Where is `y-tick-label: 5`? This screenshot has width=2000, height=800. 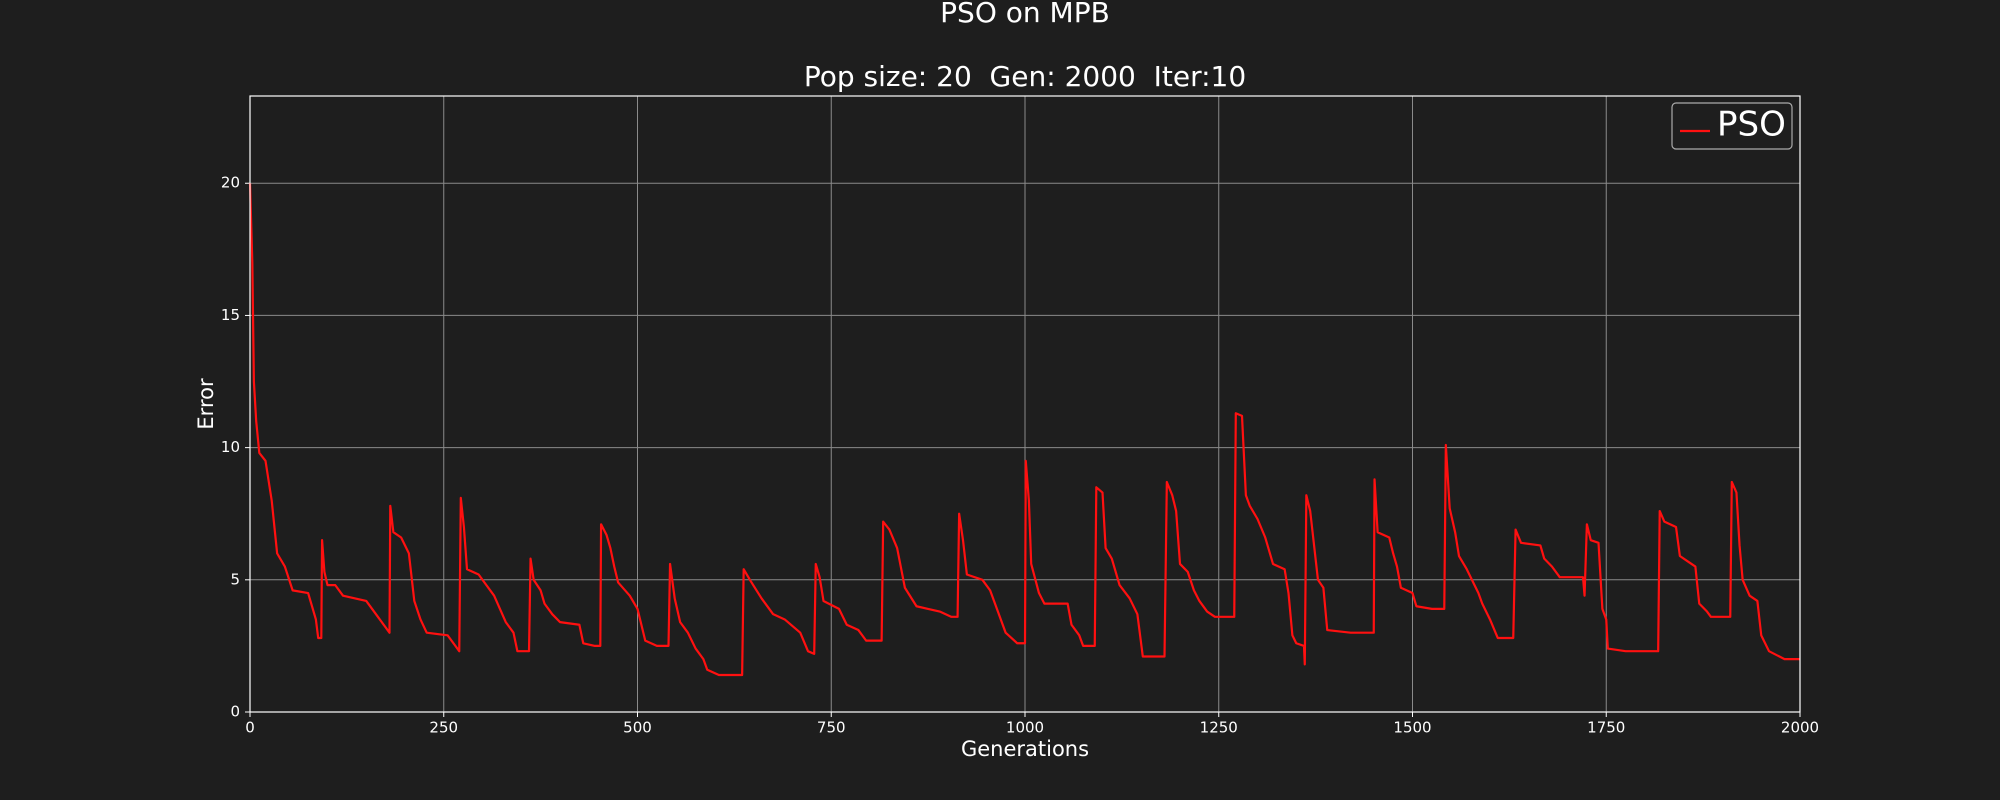 y-tick-label: 5 is located at coordinates (235, 579).